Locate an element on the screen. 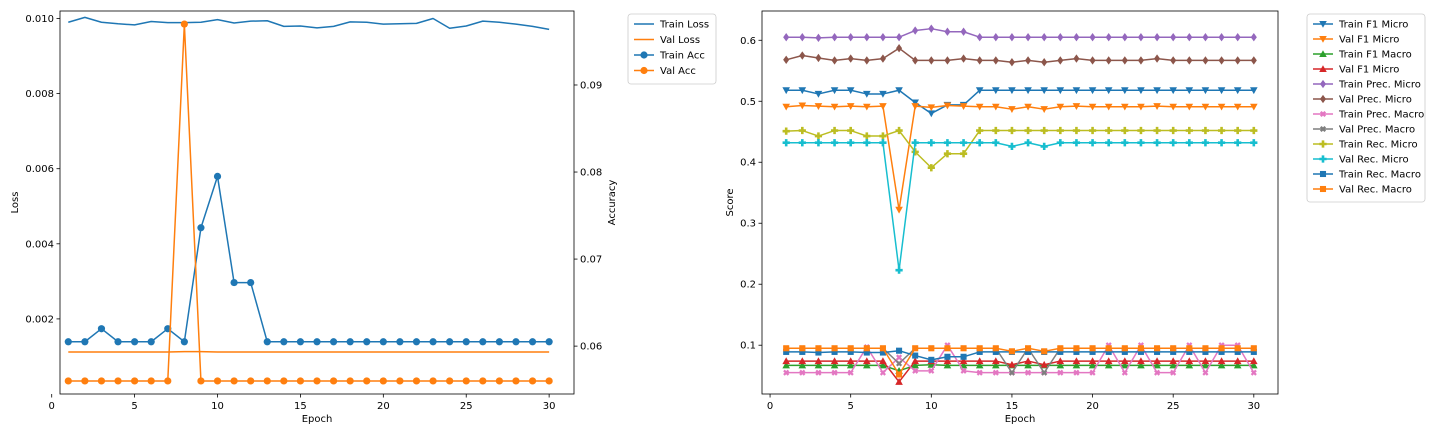  legend-label: Train Rec. Macro is located at coordinates (1379, 175).